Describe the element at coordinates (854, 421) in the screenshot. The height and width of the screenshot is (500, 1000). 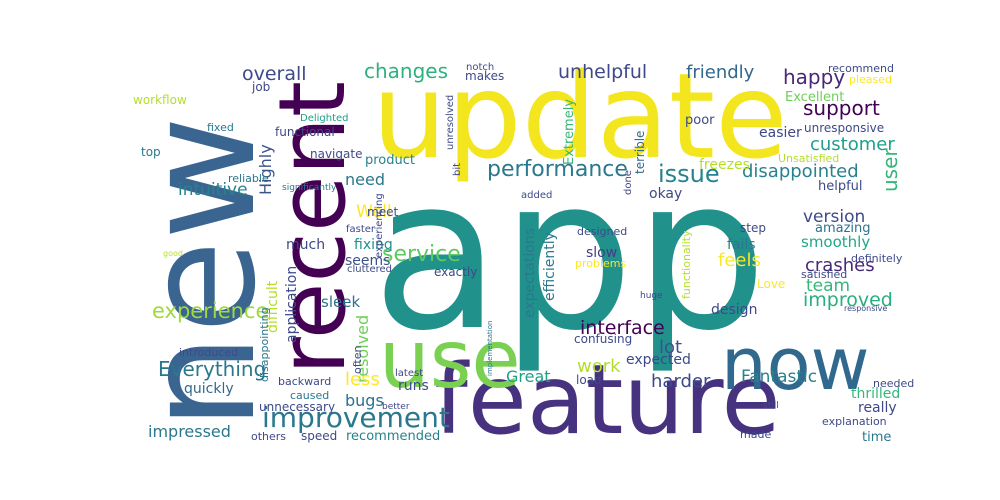
I see `word-explanation: explanation` at that location.